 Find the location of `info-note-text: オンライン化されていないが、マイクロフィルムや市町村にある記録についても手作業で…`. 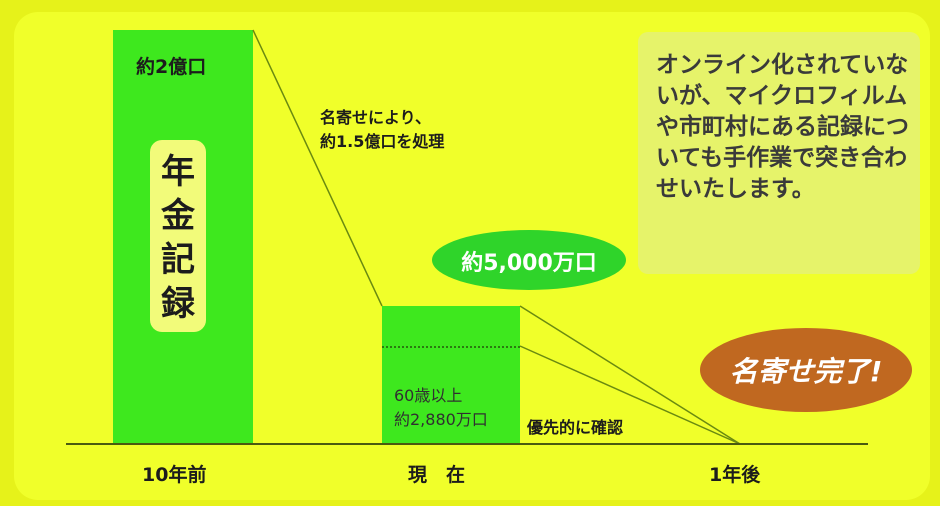

info-note-text: オンライン化されていないが、マイクロフィルムや市町村にある記録についても手作業で… is located at coordinates (782, 127).